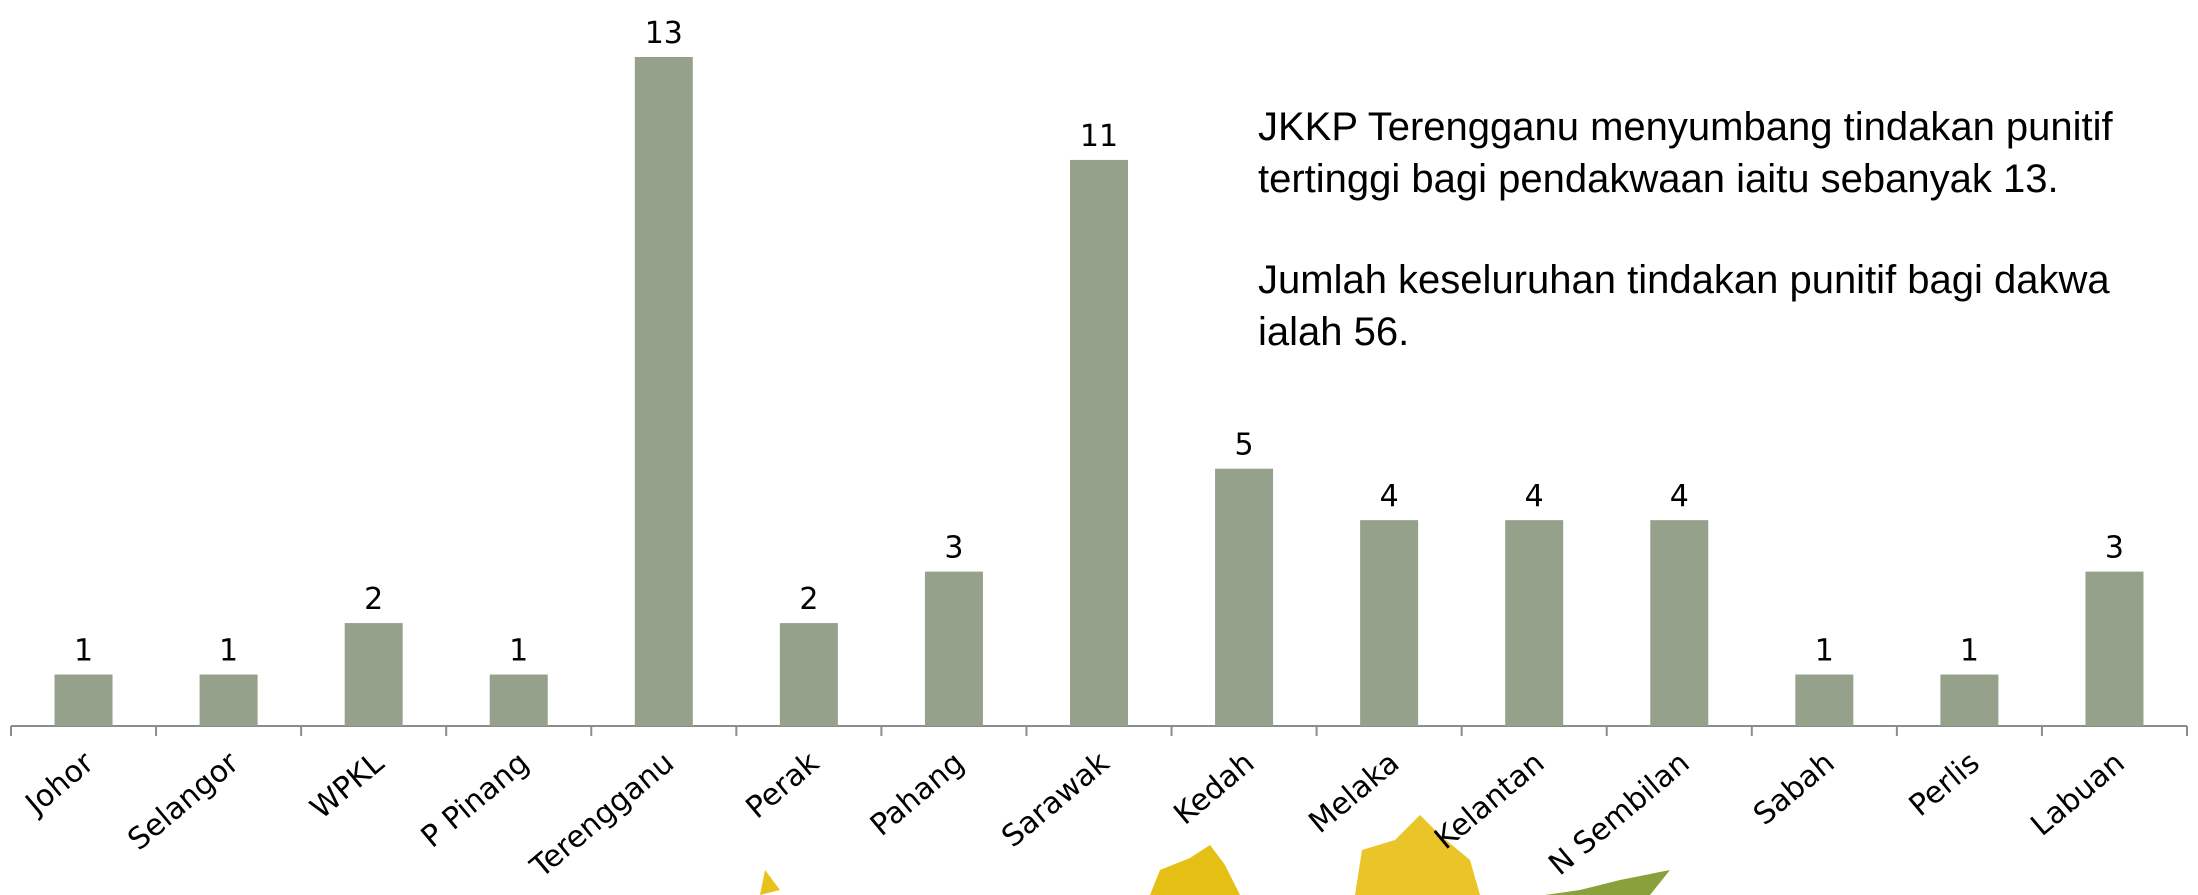 This screenshot has width=2198, height=895. I want to click on x-tick-label: Selangor, so click(183, 801).